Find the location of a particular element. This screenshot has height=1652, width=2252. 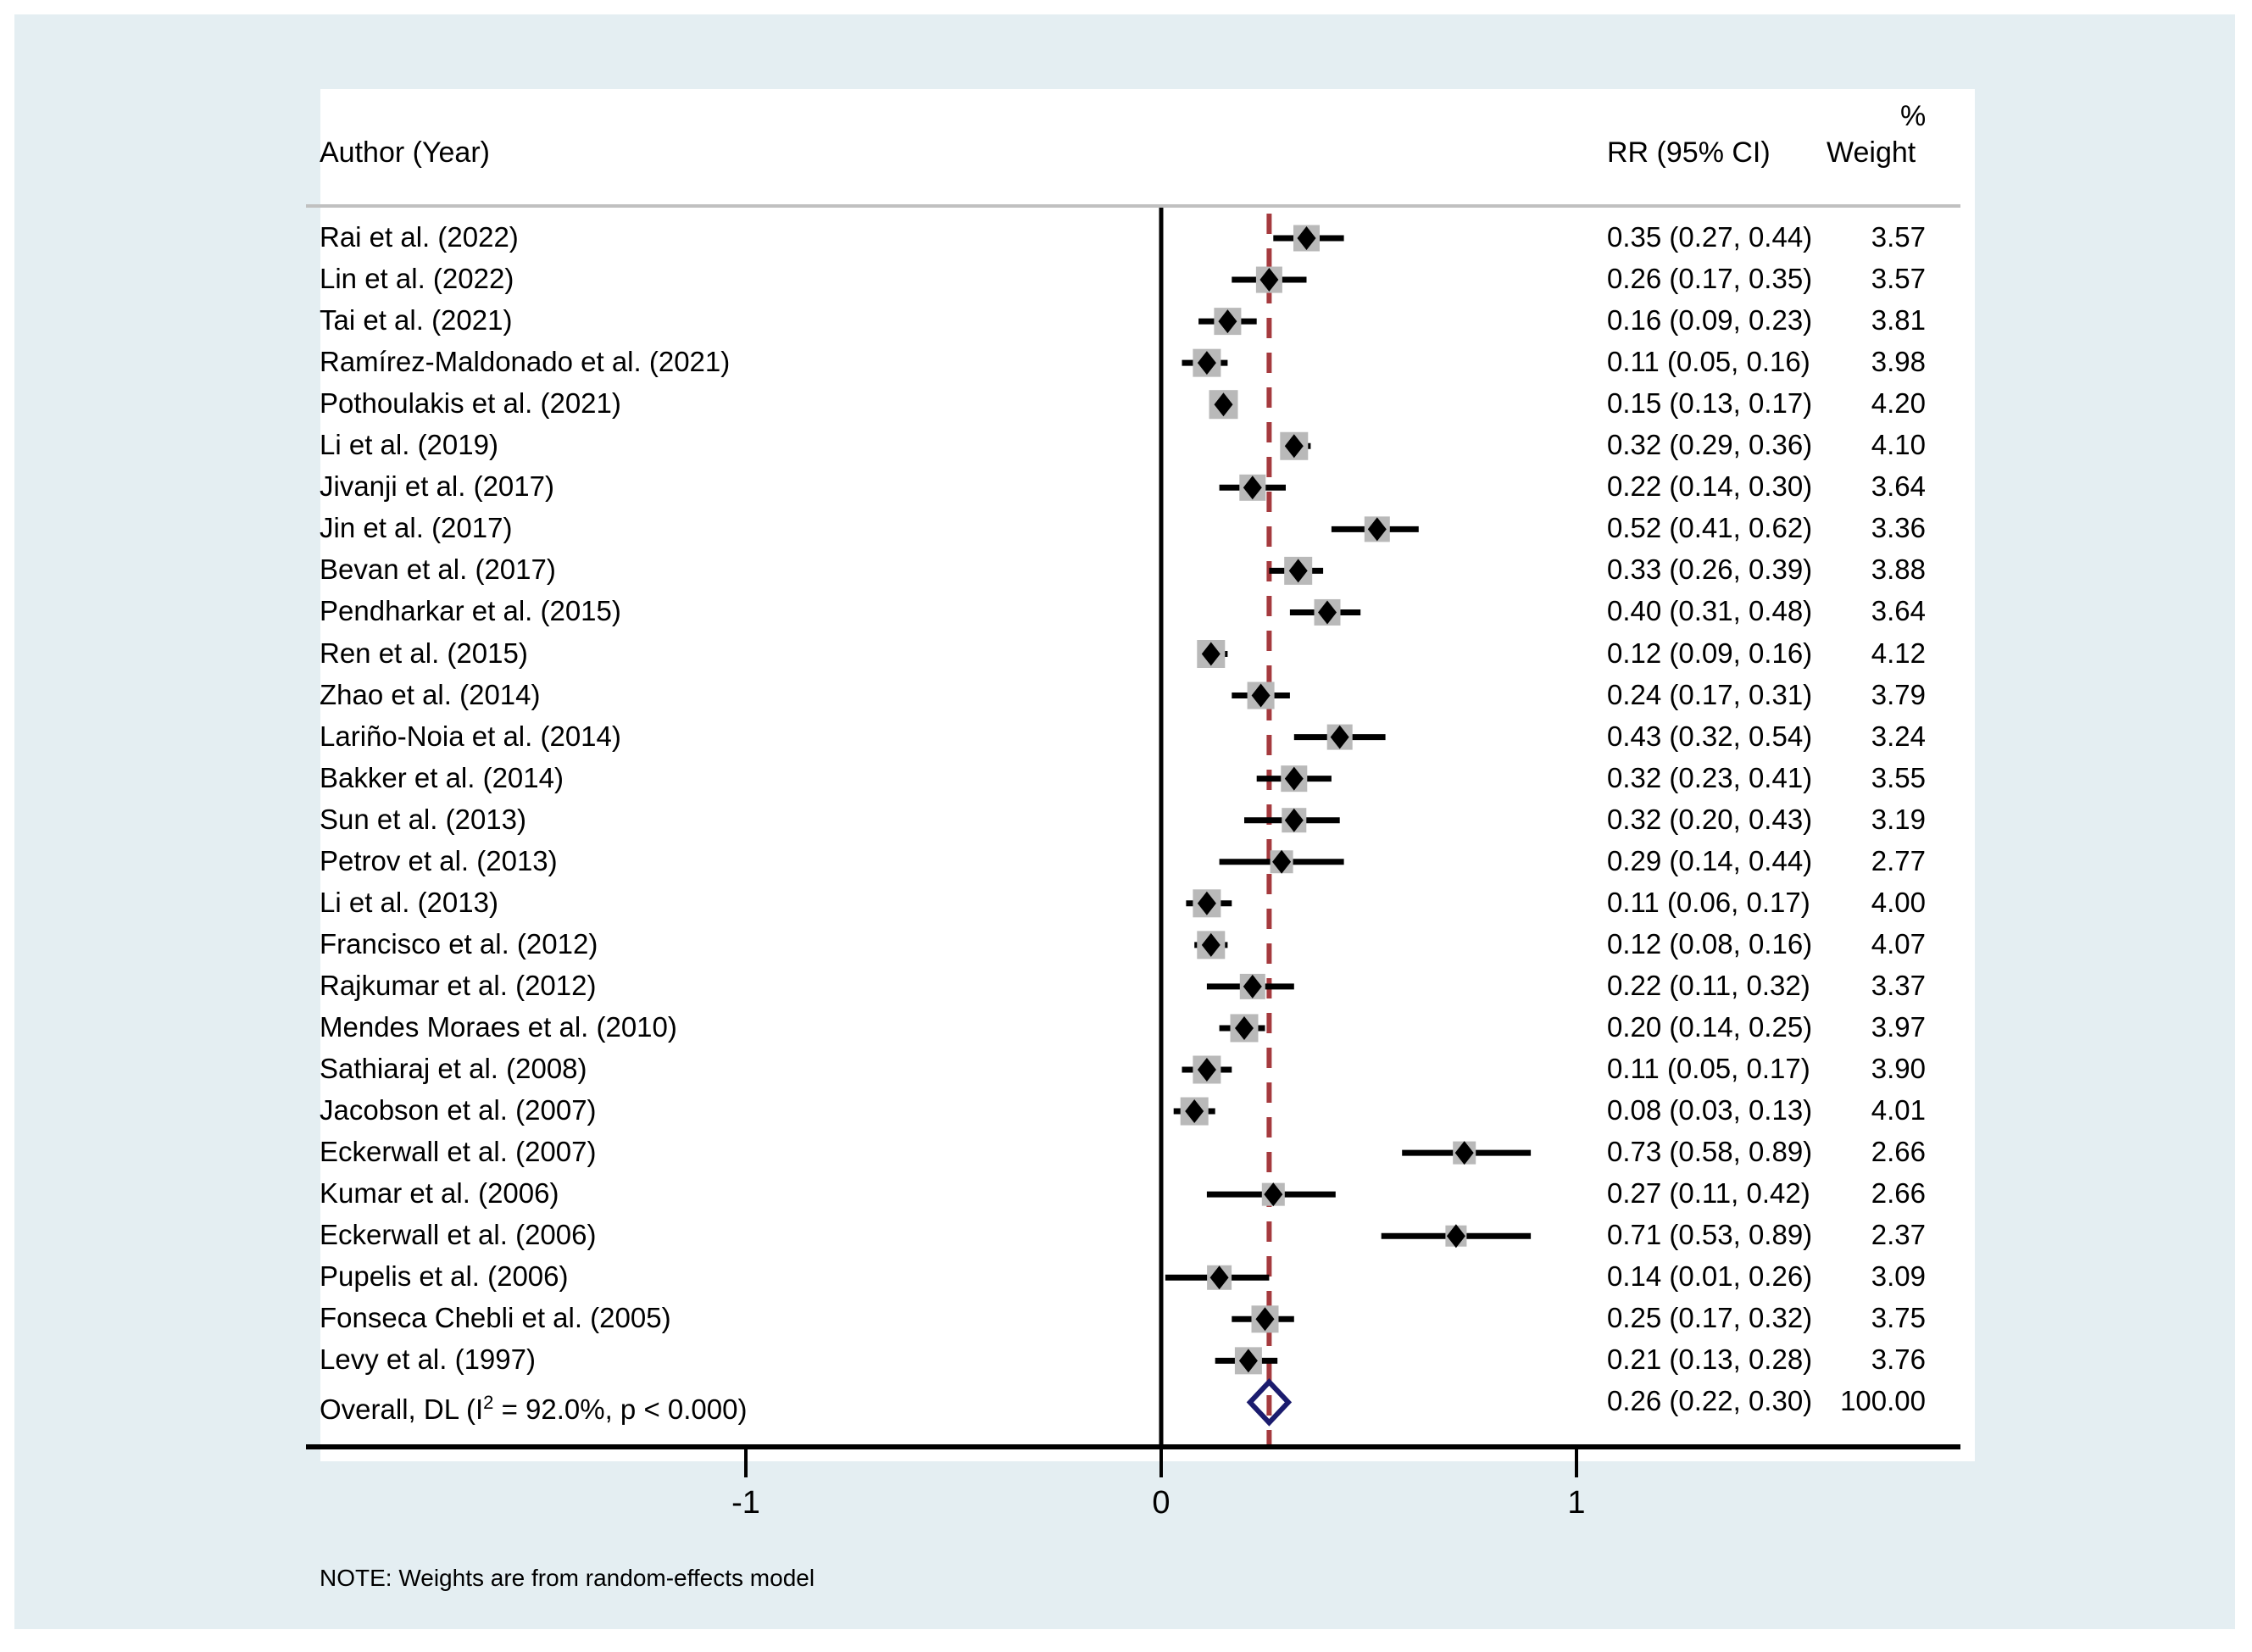

study-label: Francisco et al. (2012) is located at coordinates (459, 943).